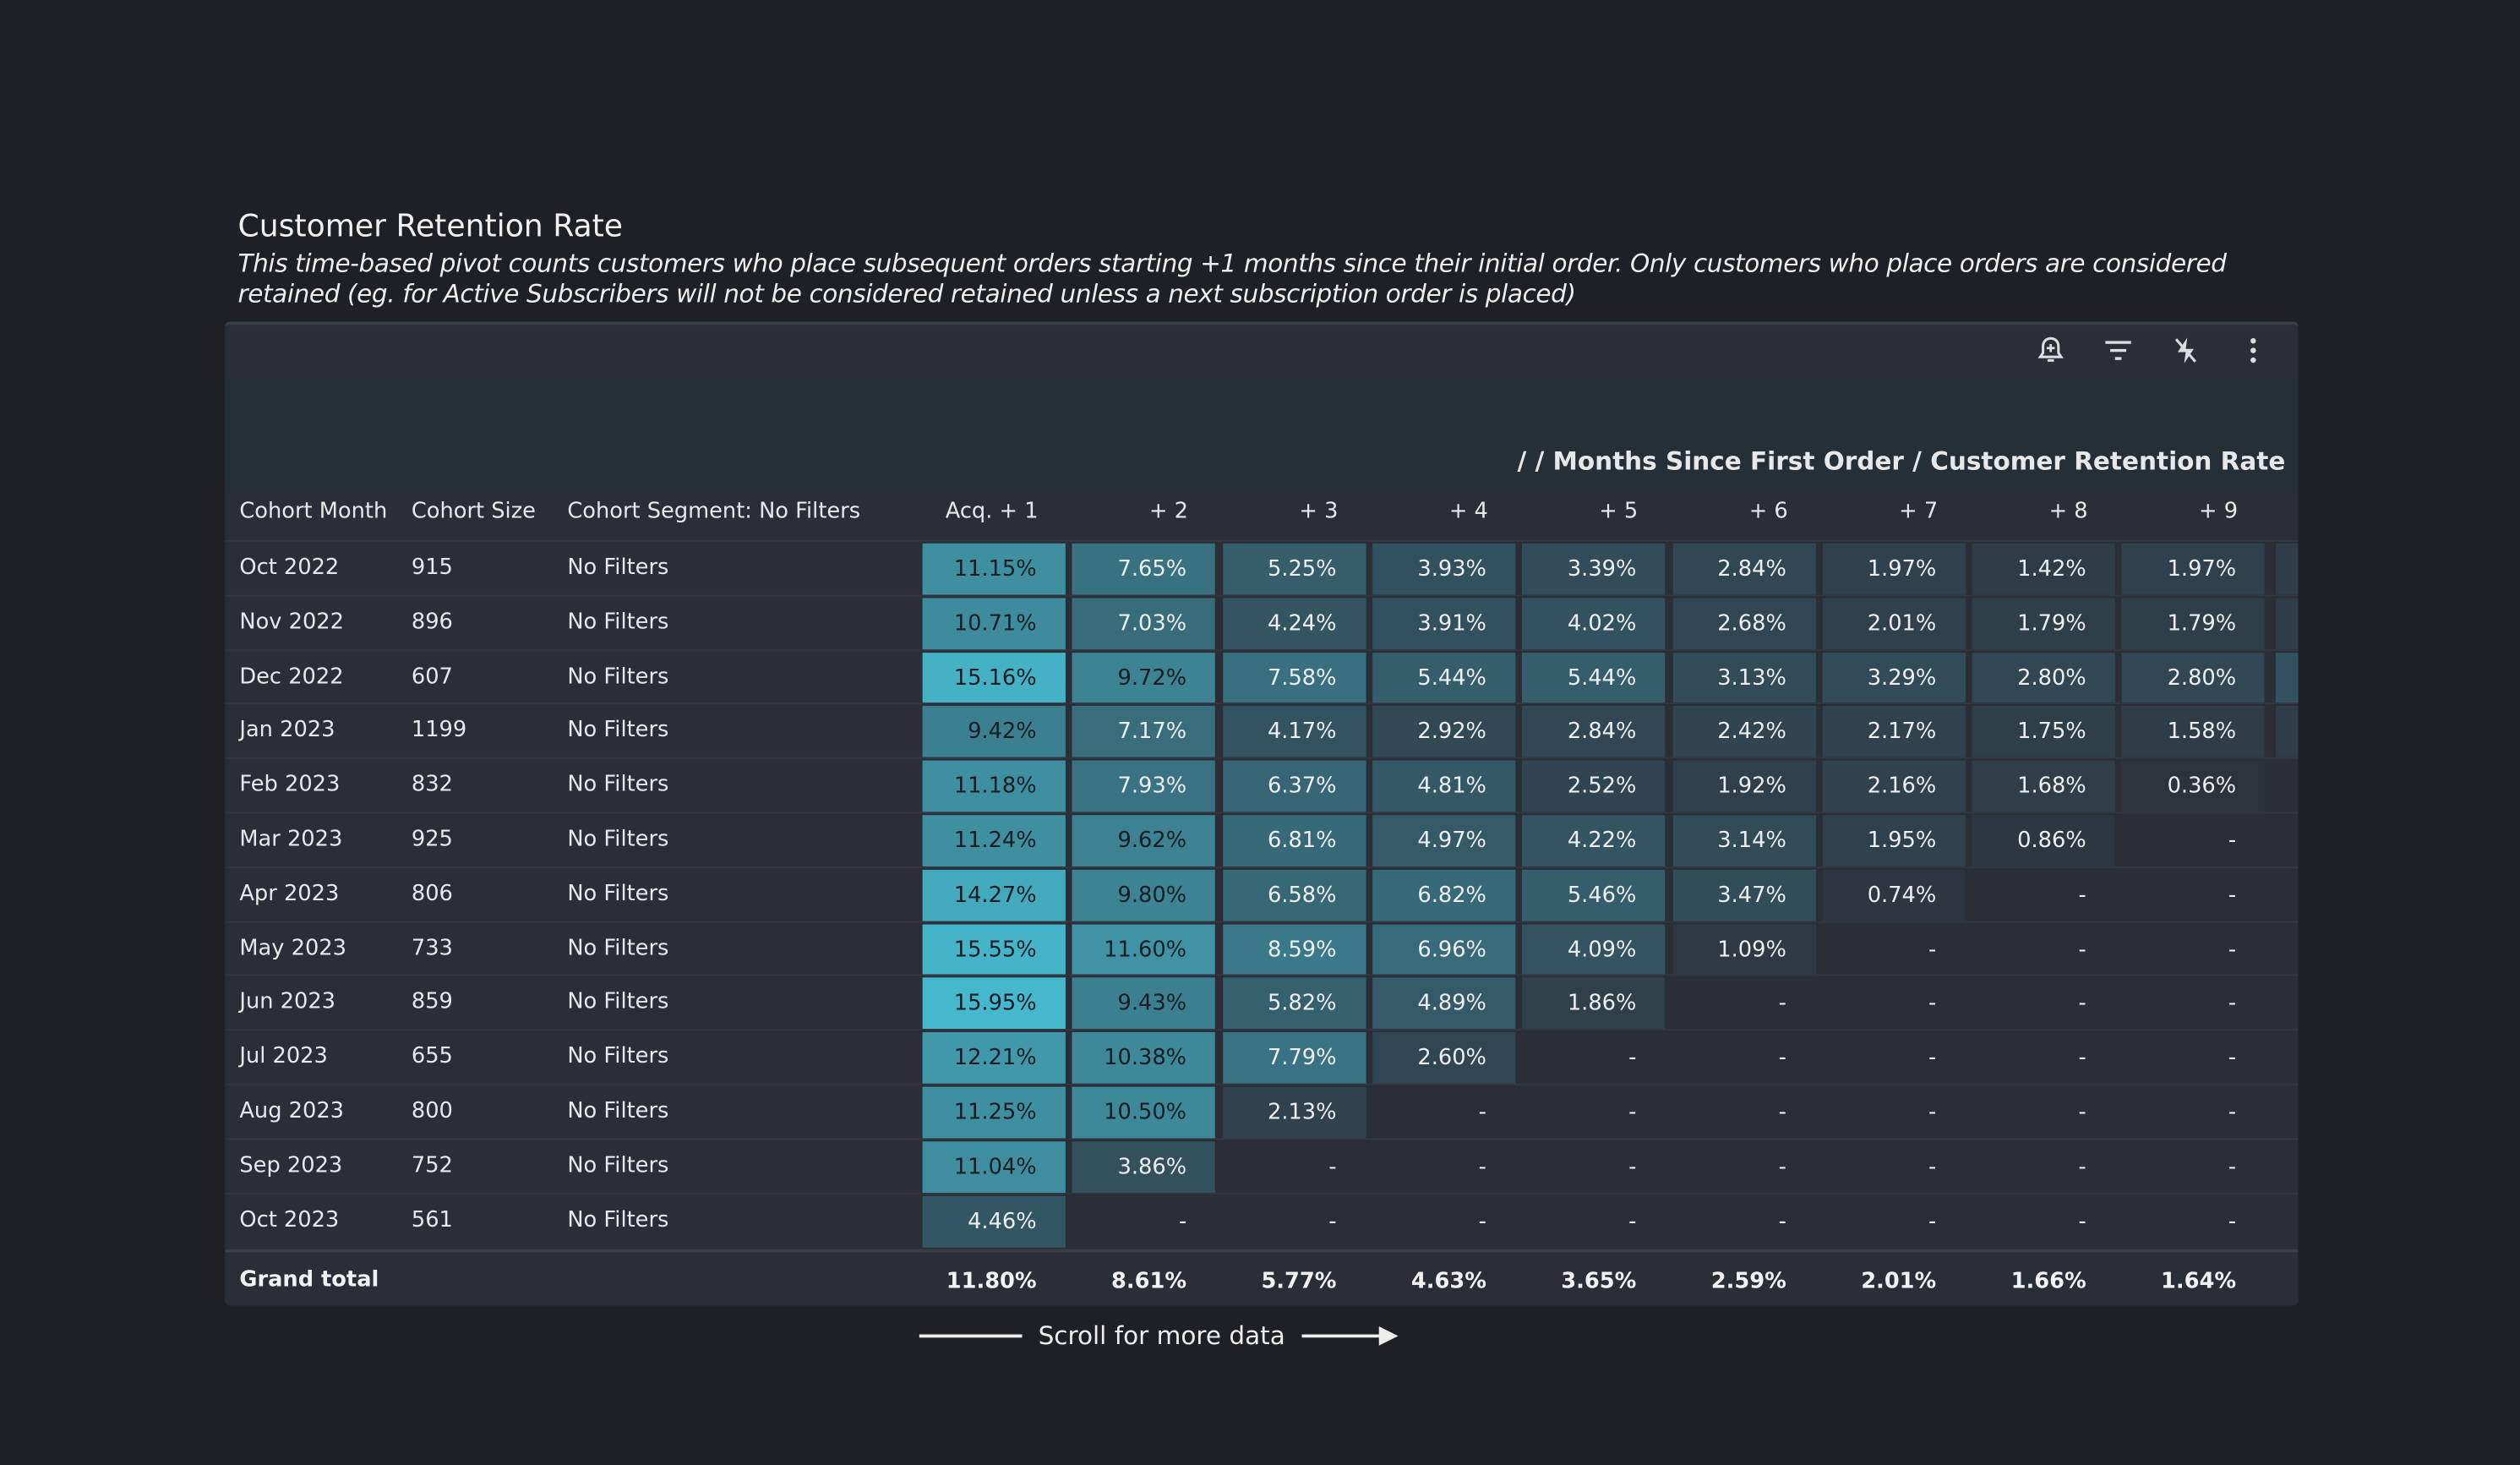 The height and width of the screenshot is (1465, 2520). Describe the element at coordinates (1294, 841) in the screenshot. I see `retention-cell: 6.81%` at that location.